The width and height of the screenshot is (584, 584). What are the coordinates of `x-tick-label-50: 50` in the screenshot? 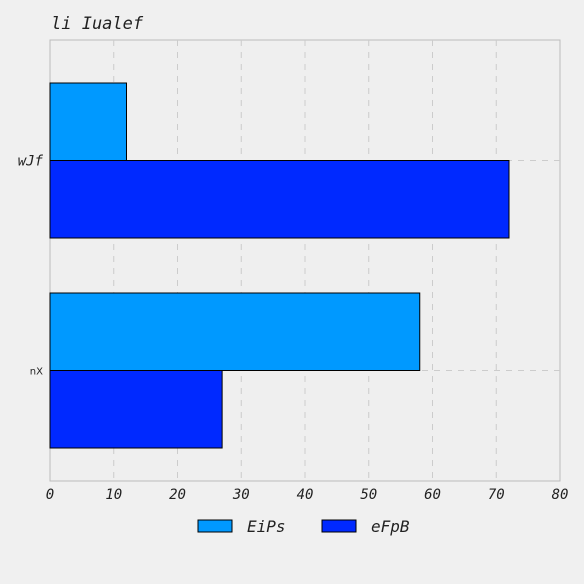 It's located at (368, 495).